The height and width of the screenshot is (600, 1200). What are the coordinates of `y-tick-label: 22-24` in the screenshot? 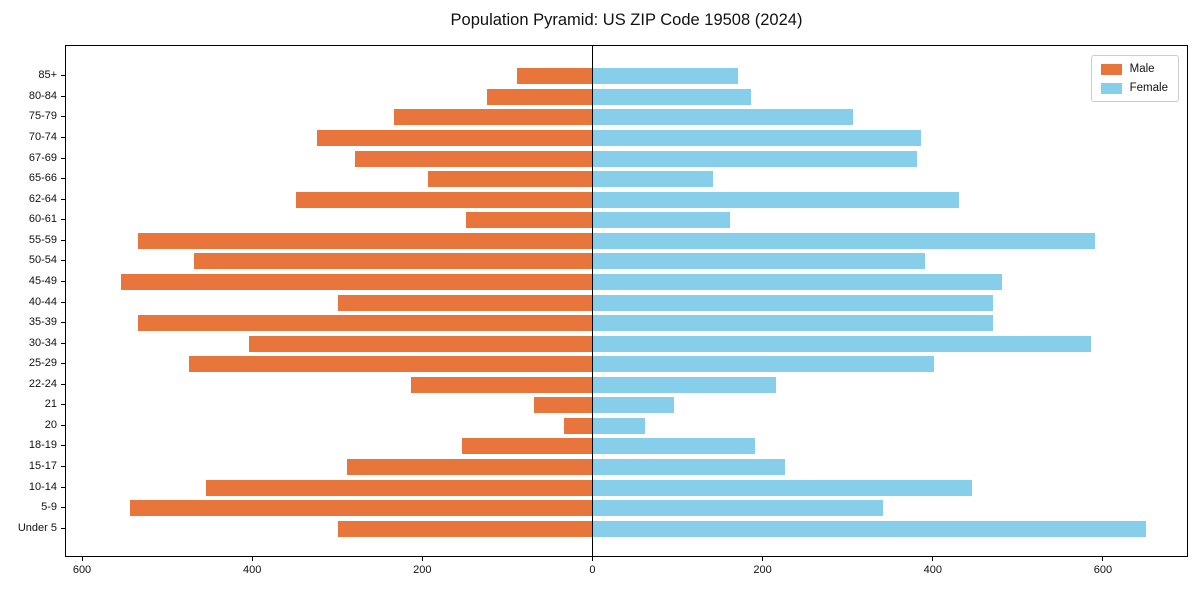 It's located at (42, 383).